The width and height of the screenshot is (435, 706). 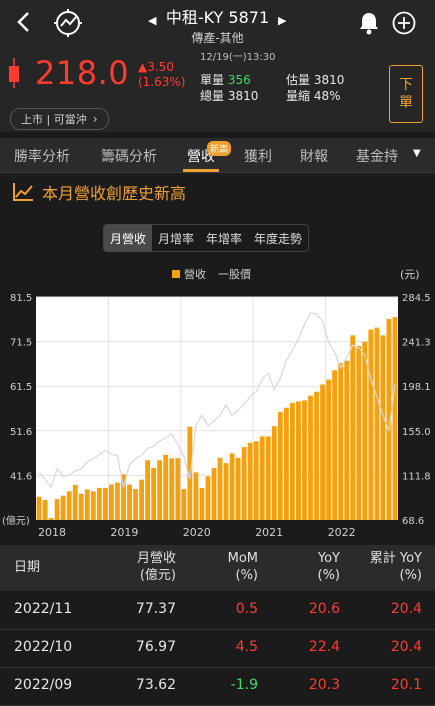 I want to click on y-right-tick-label: 111.8, so click(x=416, y=476).